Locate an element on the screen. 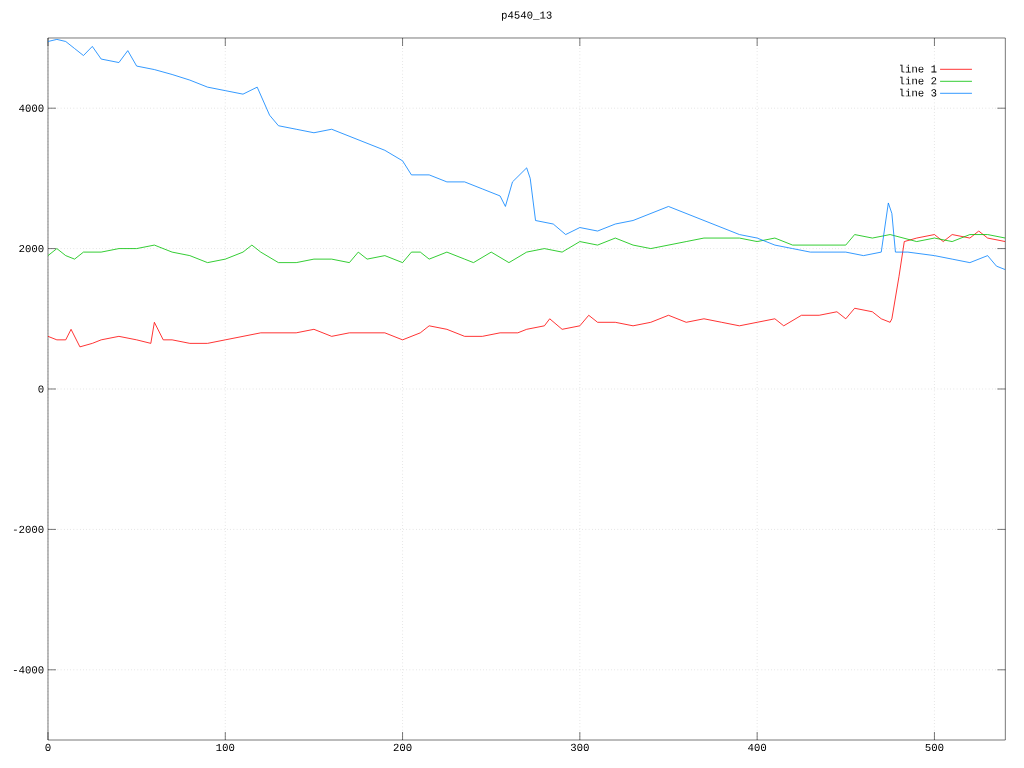 The image size is (1024, 768). y-tick-label: 4000 is located at coordinates (31, 108).